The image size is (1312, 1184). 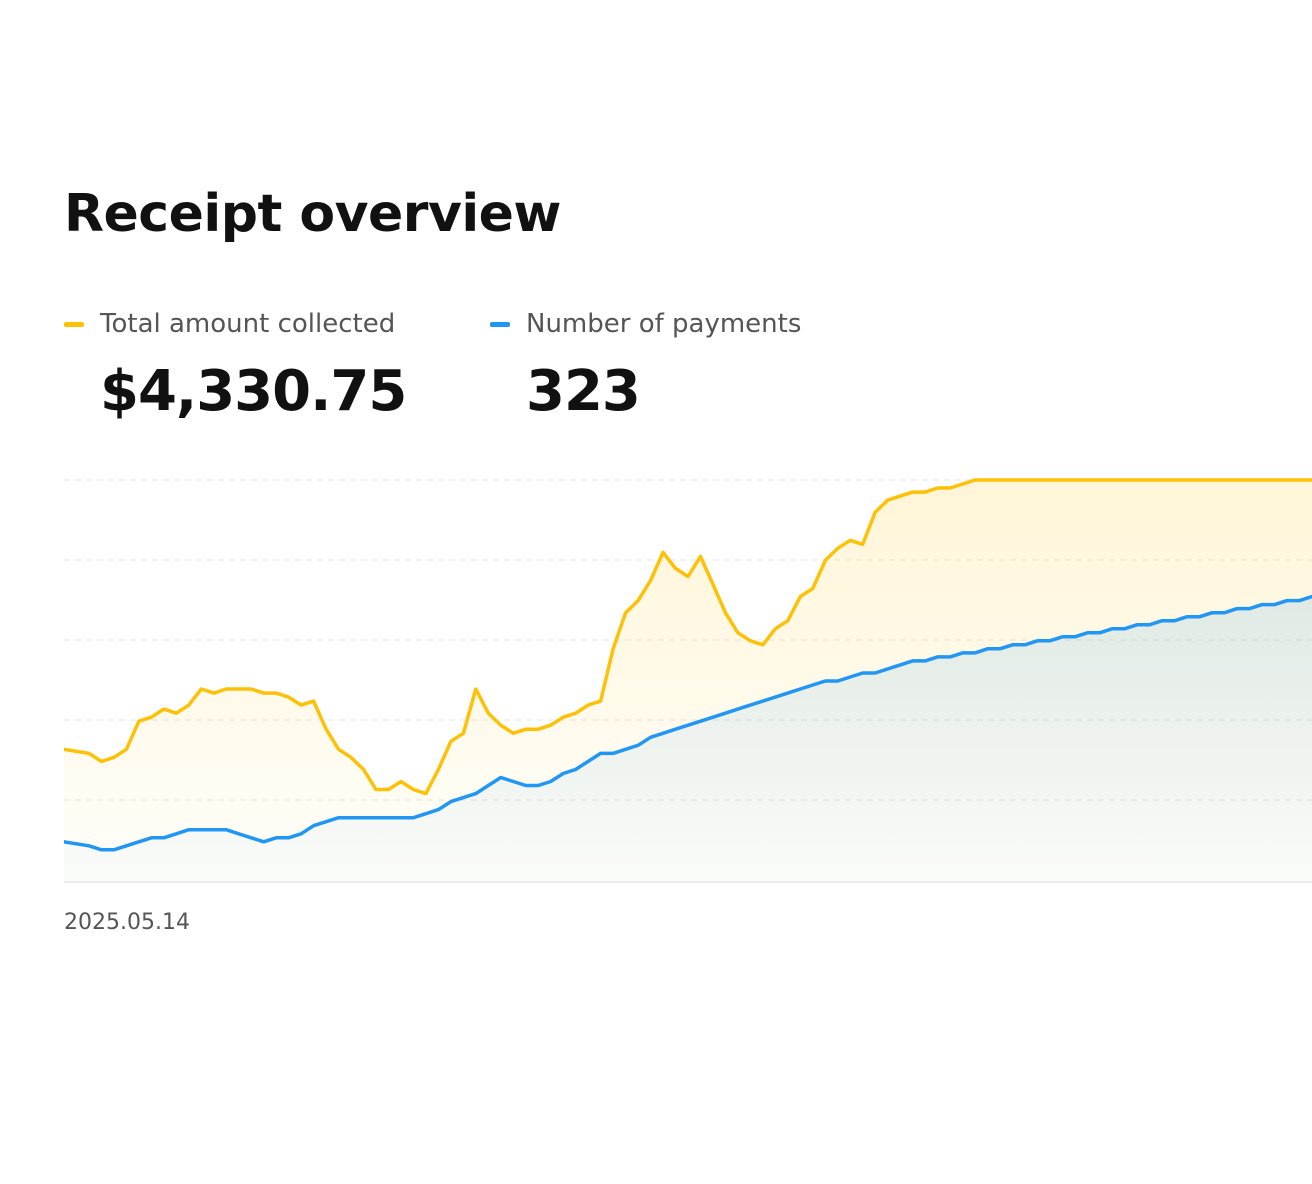 I want to click on x-tick-label-start: 2025.05.14, so click(x=127, y=922).